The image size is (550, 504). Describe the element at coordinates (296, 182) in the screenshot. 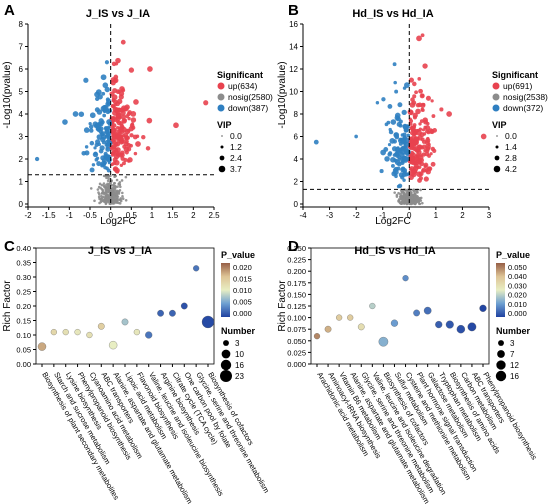

I see `y-tick-label: 2` at that location.